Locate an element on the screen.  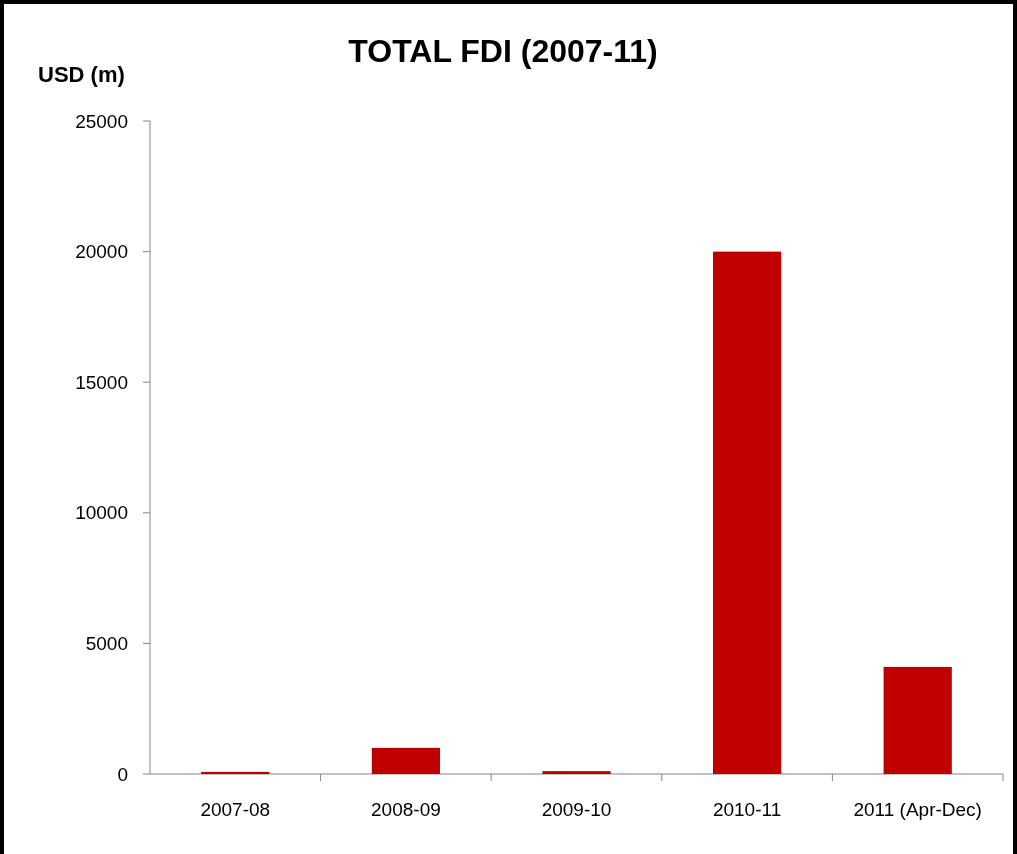
x-tick-label: 2009-10 is located at coordinates (576, 809).